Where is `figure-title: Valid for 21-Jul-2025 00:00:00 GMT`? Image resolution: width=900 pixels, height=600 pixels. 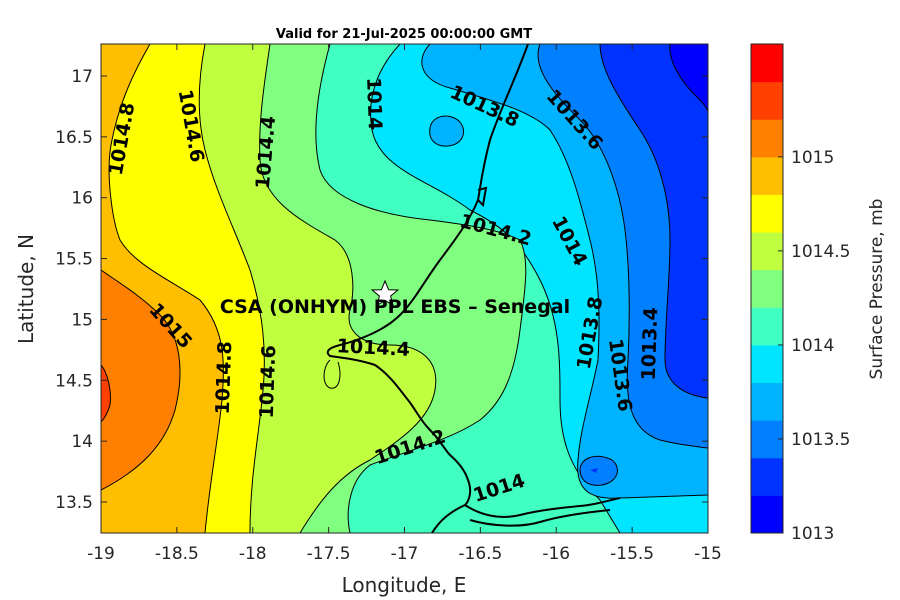
figure-title: Valid for 21-Jul-2025 00:00:00 GMT is located at coordinates (404, 34).